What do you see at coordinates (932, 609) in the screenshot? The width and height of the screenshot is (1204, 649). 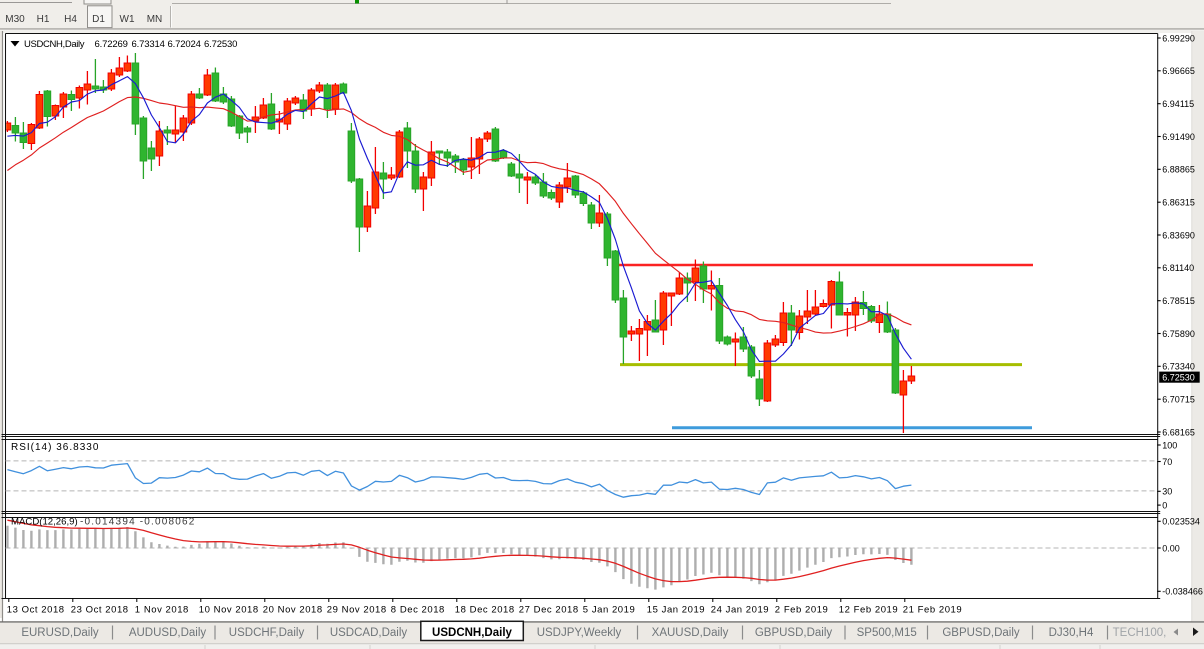 I see `svg-text: 21 Feb 2019` at bounding box center [932, 609].